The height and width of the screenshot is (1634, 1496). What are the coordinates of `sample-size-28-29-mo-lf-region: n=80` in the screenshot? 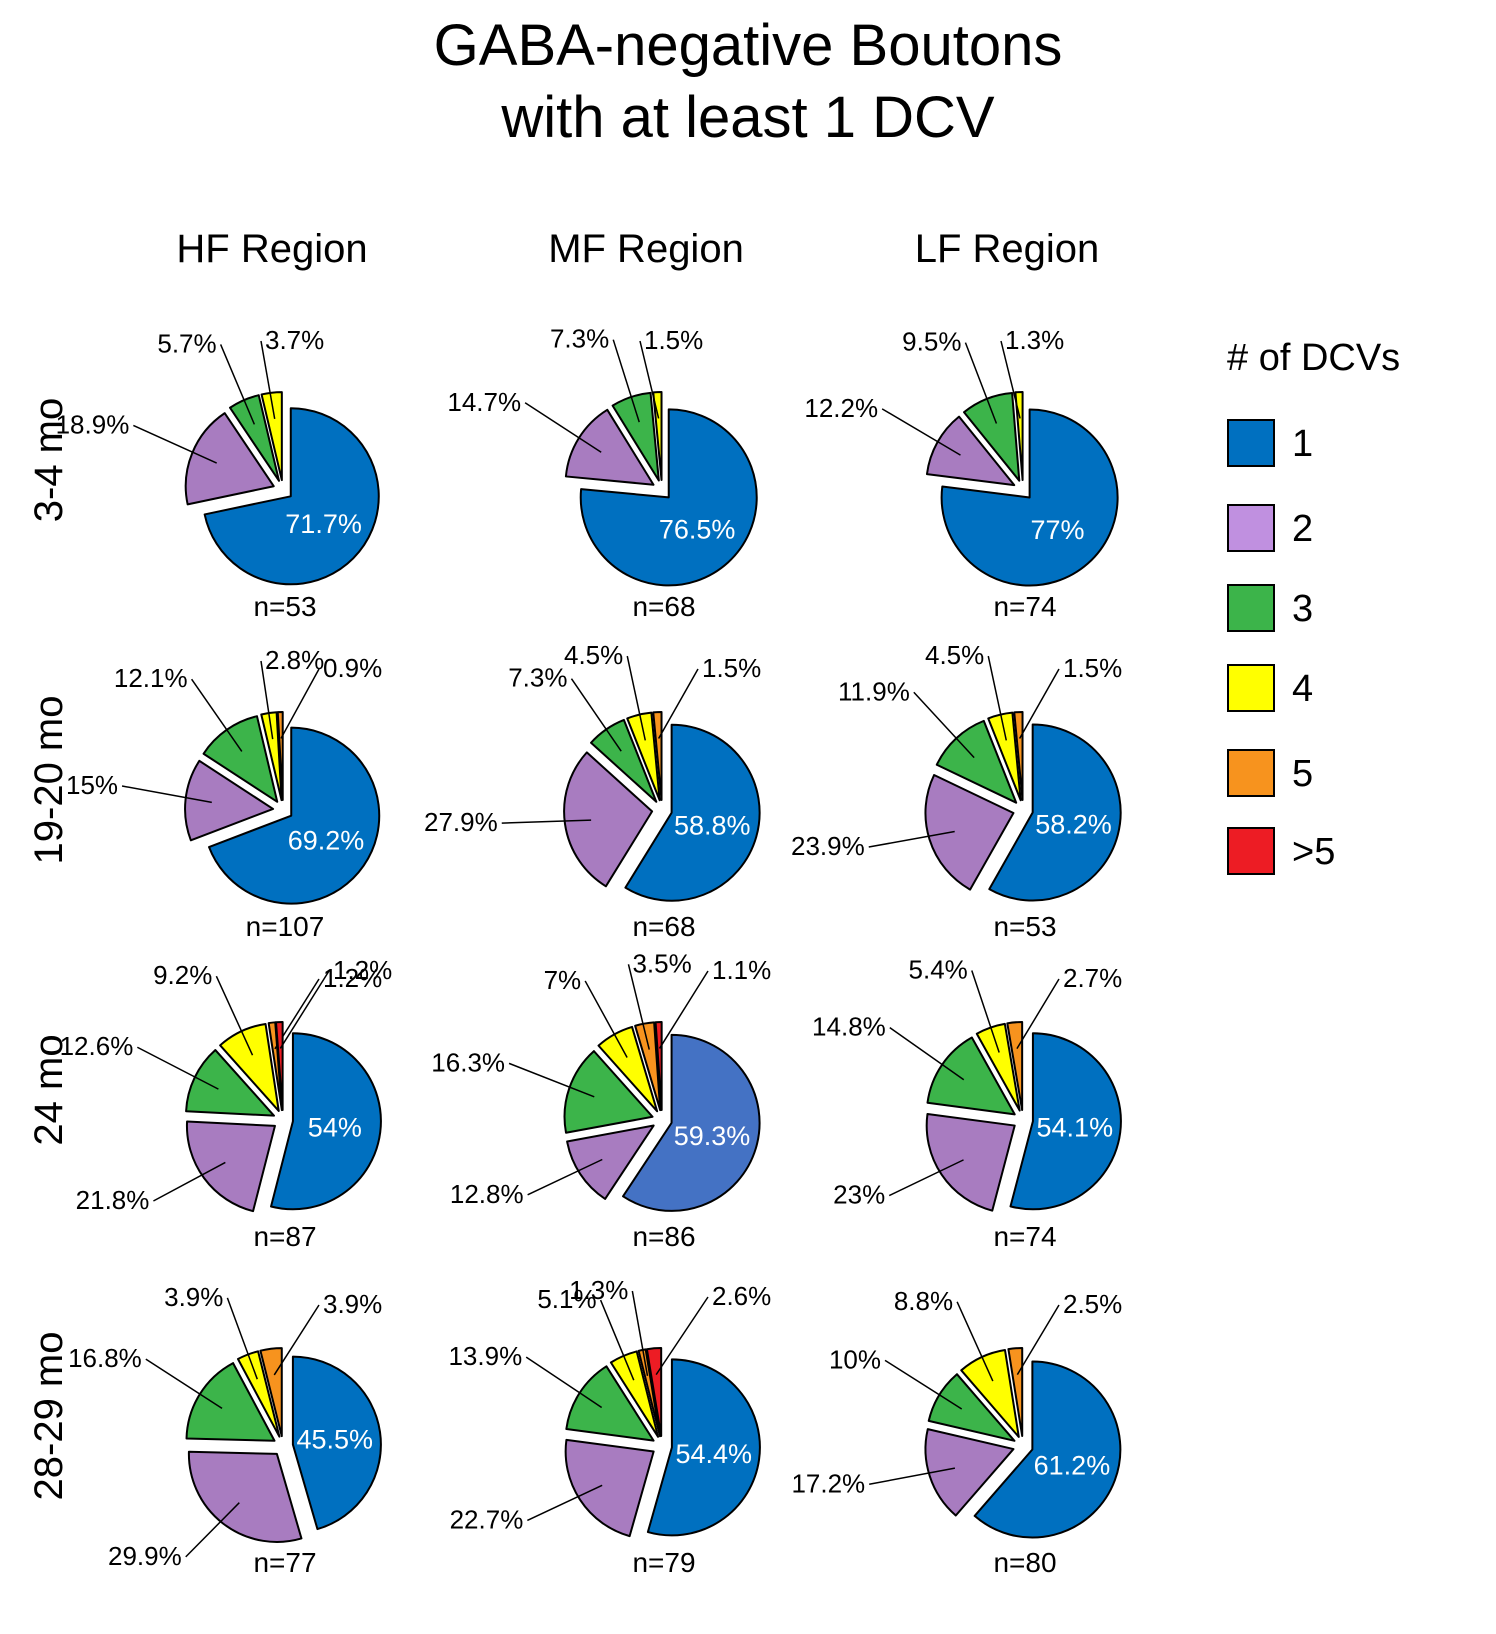 It's located at (1024, 1562).